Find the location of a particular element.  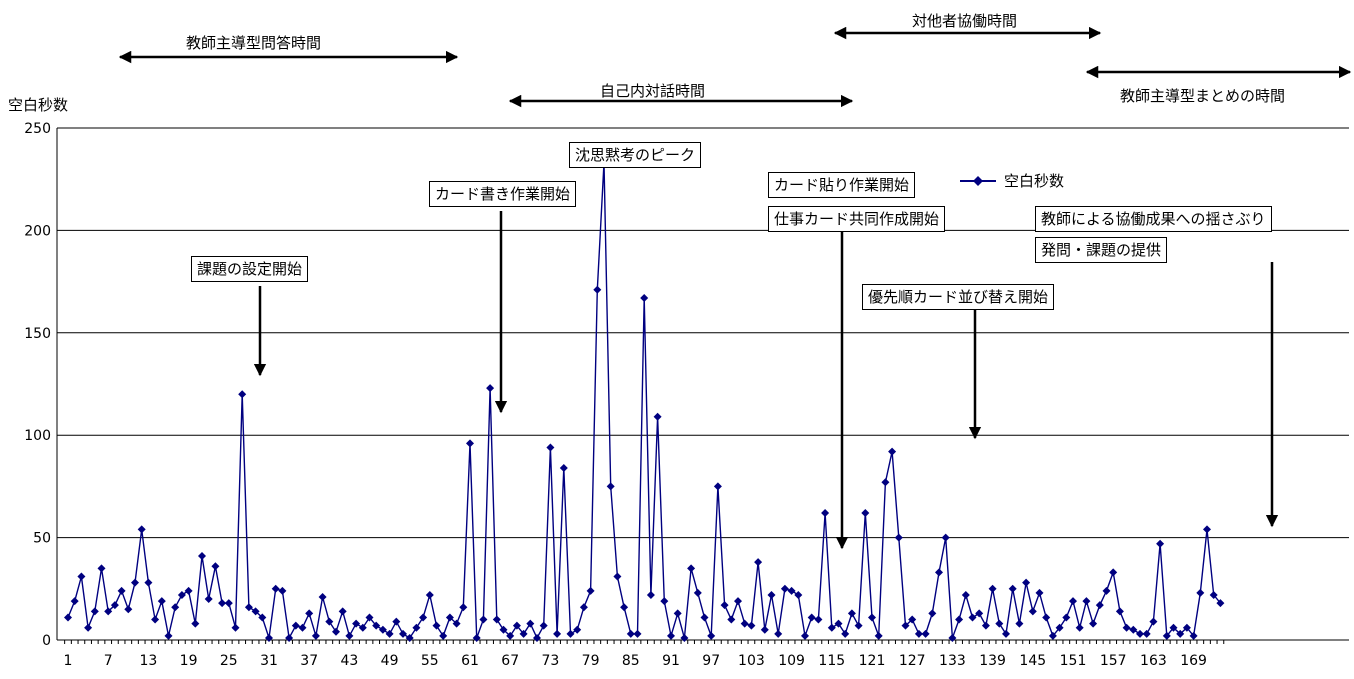

legend-marker-icon is located at coordinates (978, 180).